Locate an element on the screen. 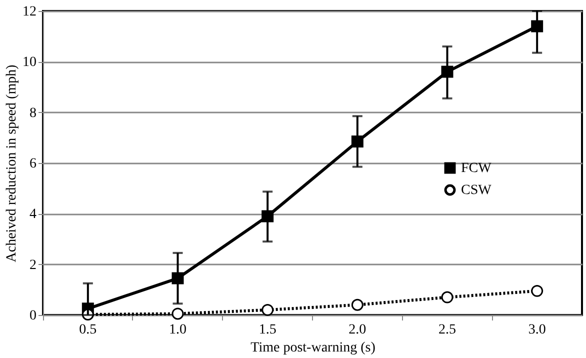  x-axis-title: Time post-warning (s) is located at coordinates (313, 348).